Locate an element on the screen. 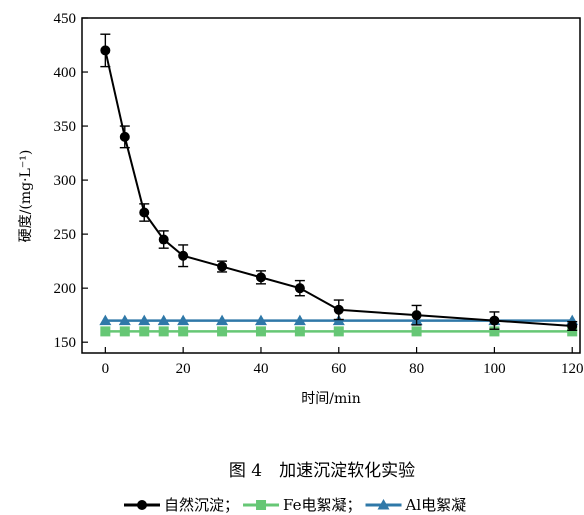 The height and width of the screenshot is (515, 584). y-tick-label: 450 is located at coordinates (65, 19).